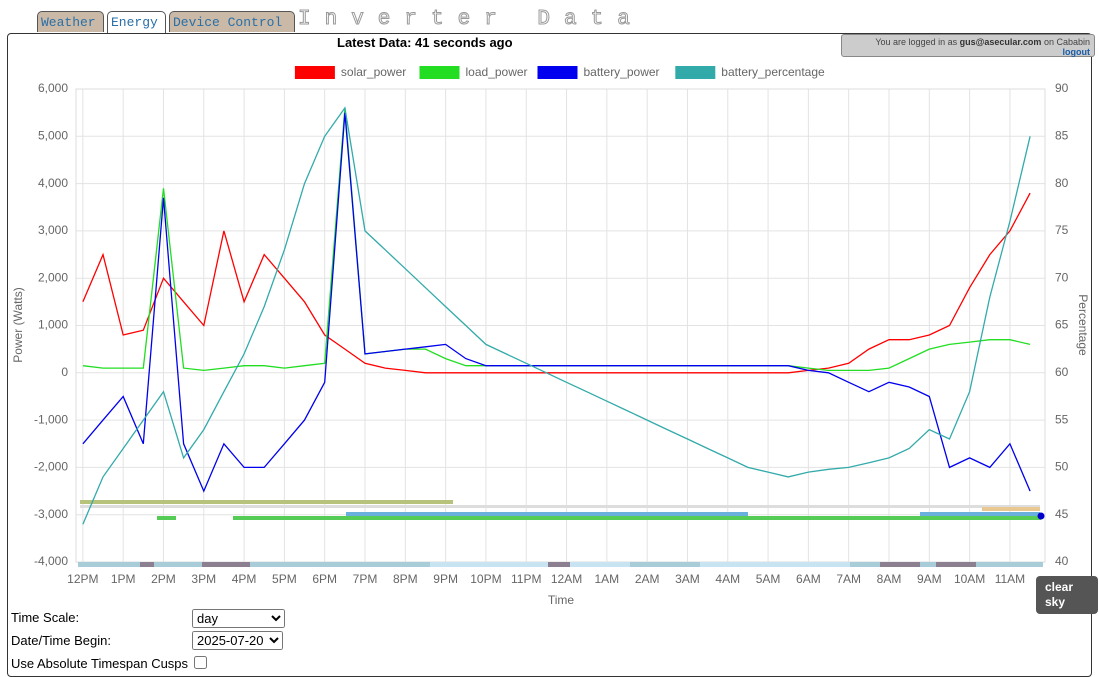 The height and width of the screenshot is (677, 1099). I want to click on control-label: Date/Time Begin:, so click(61, 640).